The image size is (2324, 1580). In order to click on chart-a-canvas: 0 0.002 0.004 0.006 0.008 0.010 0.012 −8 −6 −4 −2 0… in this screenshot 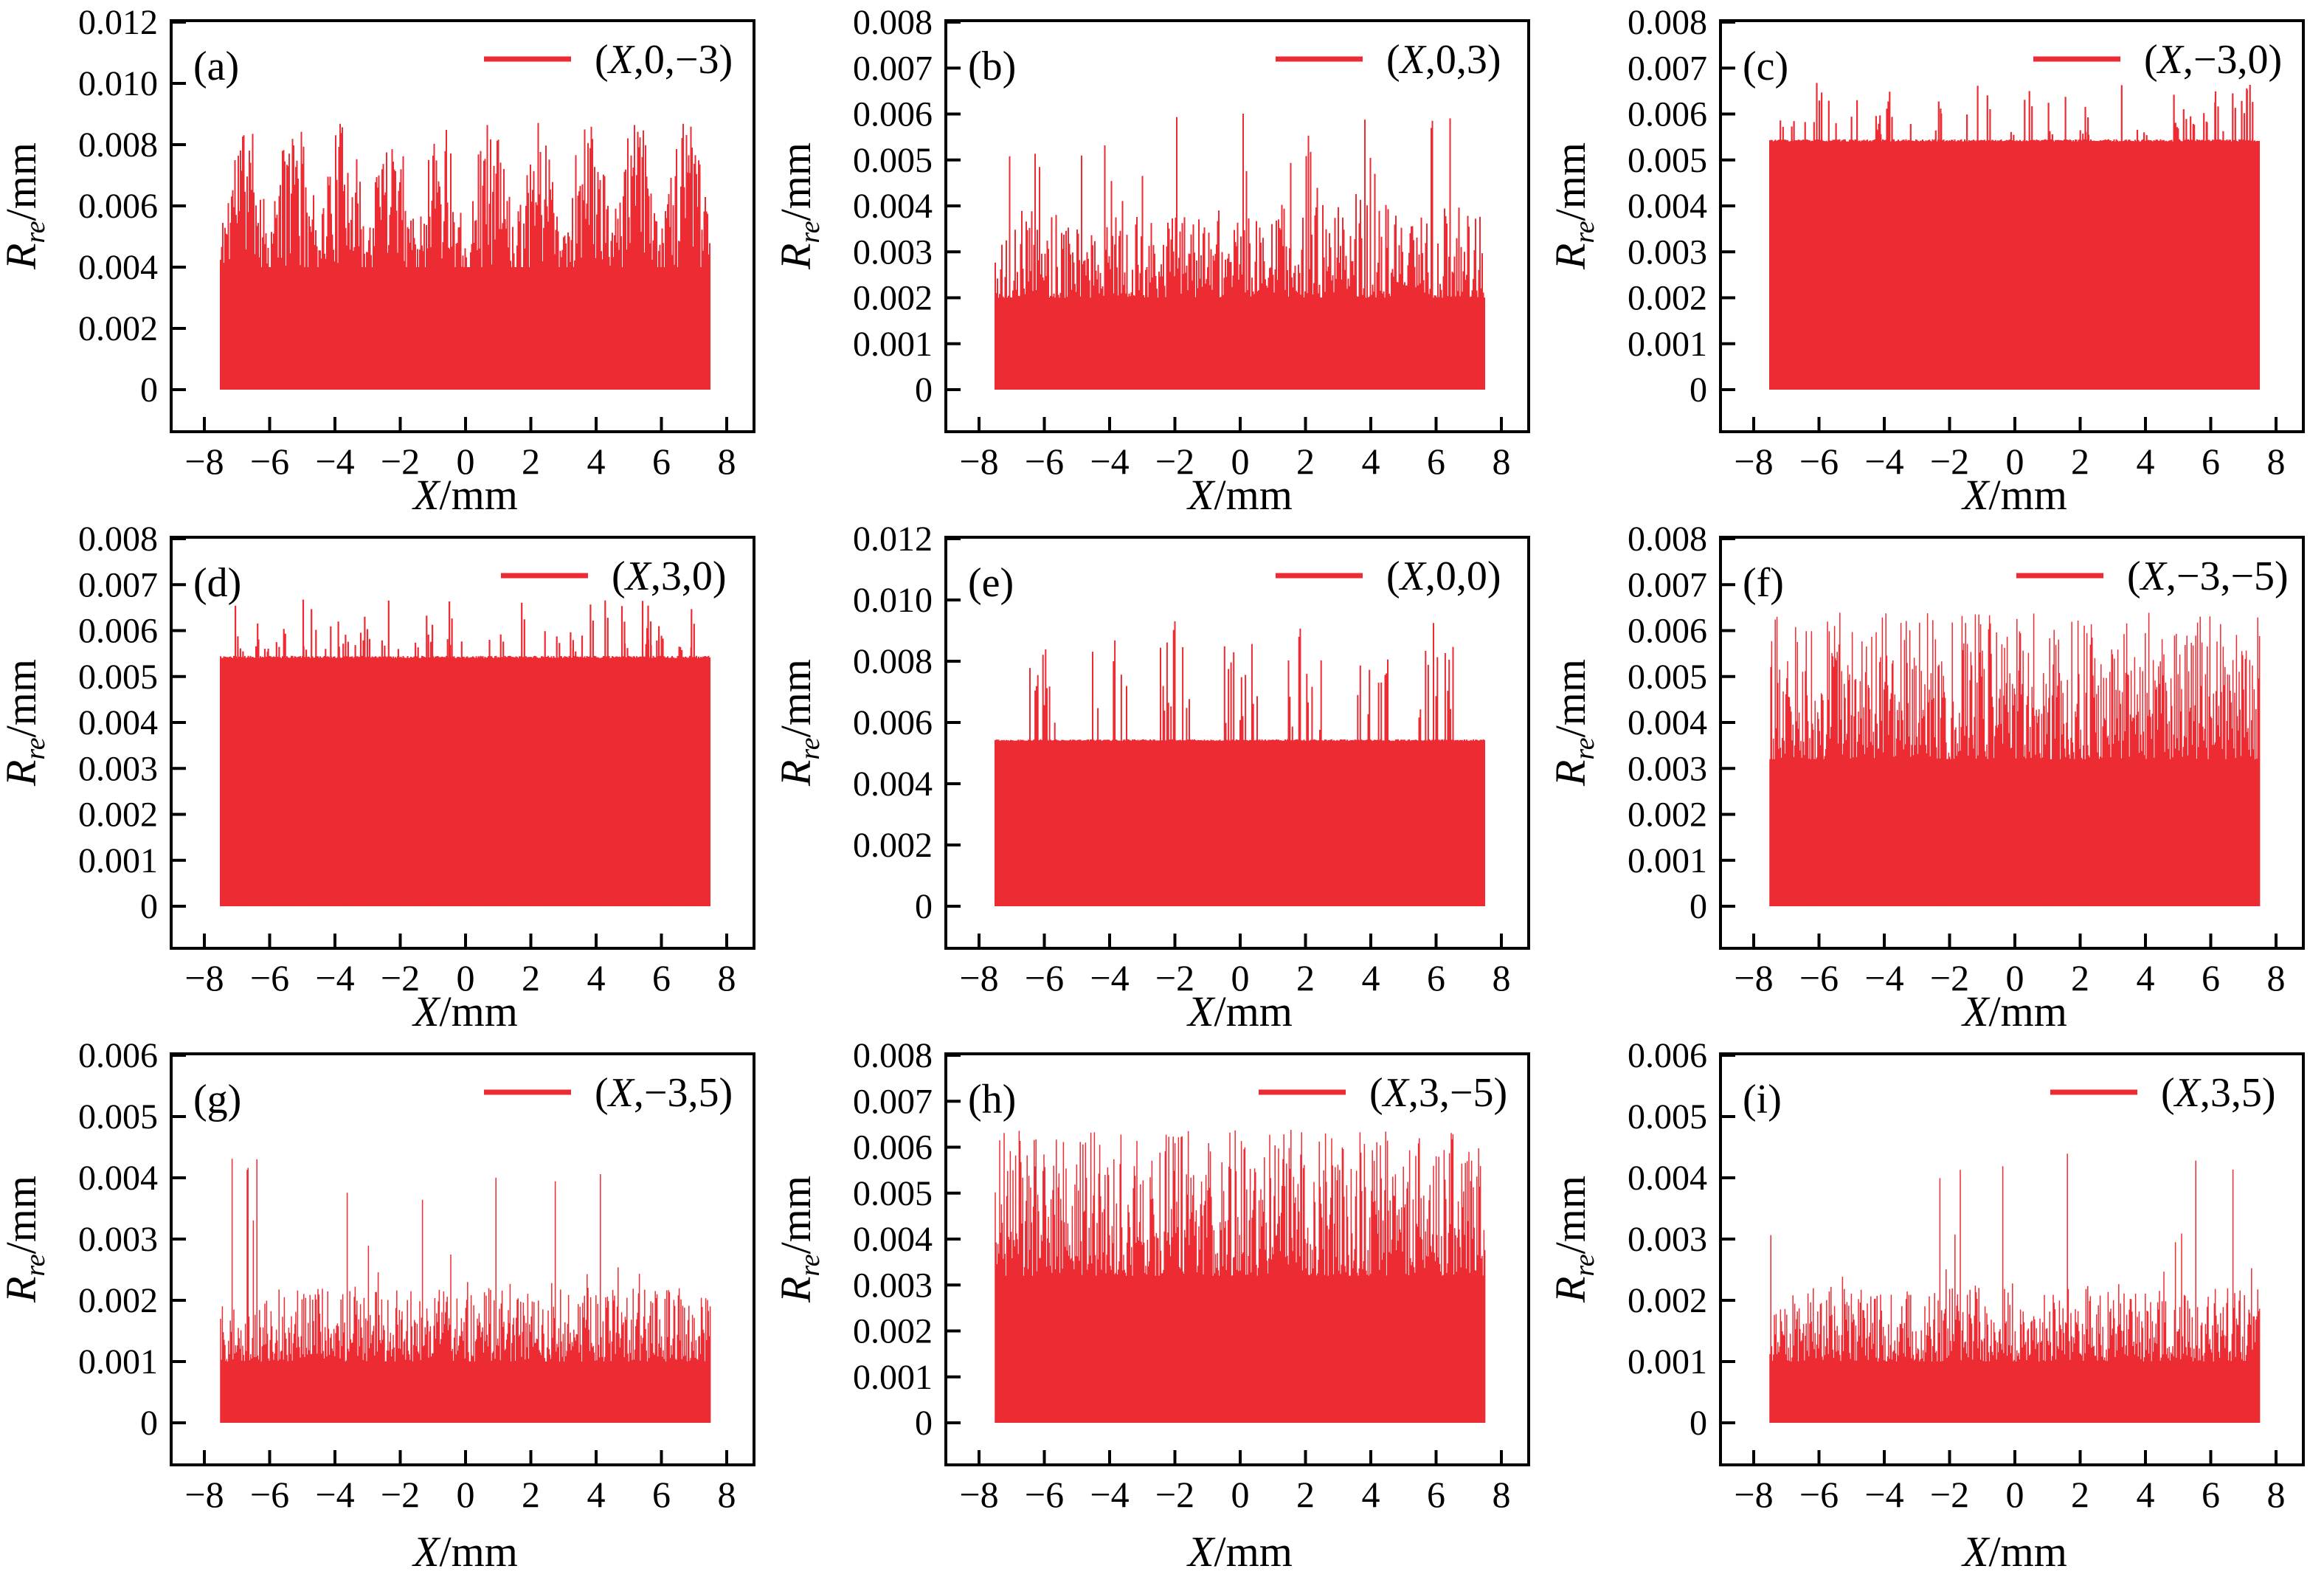, I will do `click(377, 260)`.